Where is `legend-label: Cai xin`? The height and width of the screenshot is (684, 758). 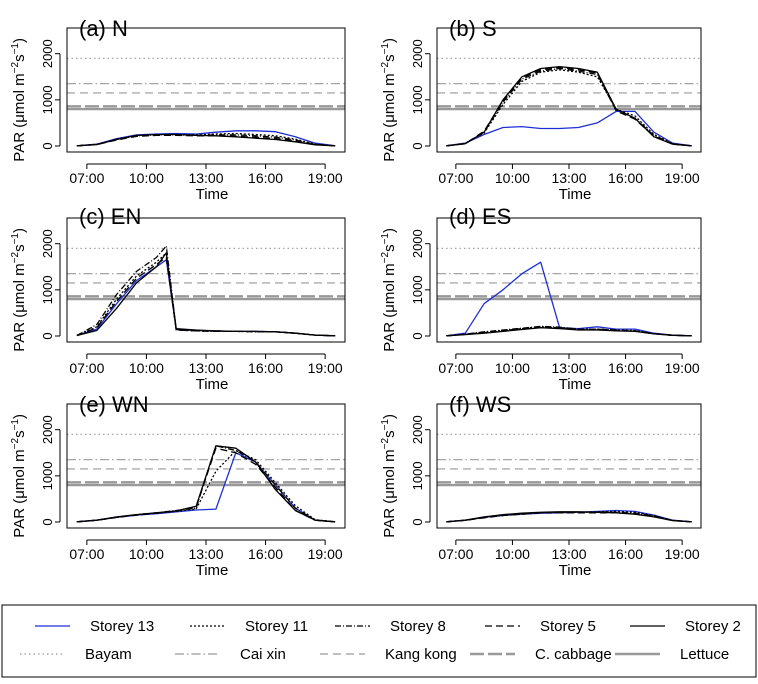
legend-label: Cai xin is located at coordinates (263, 654).